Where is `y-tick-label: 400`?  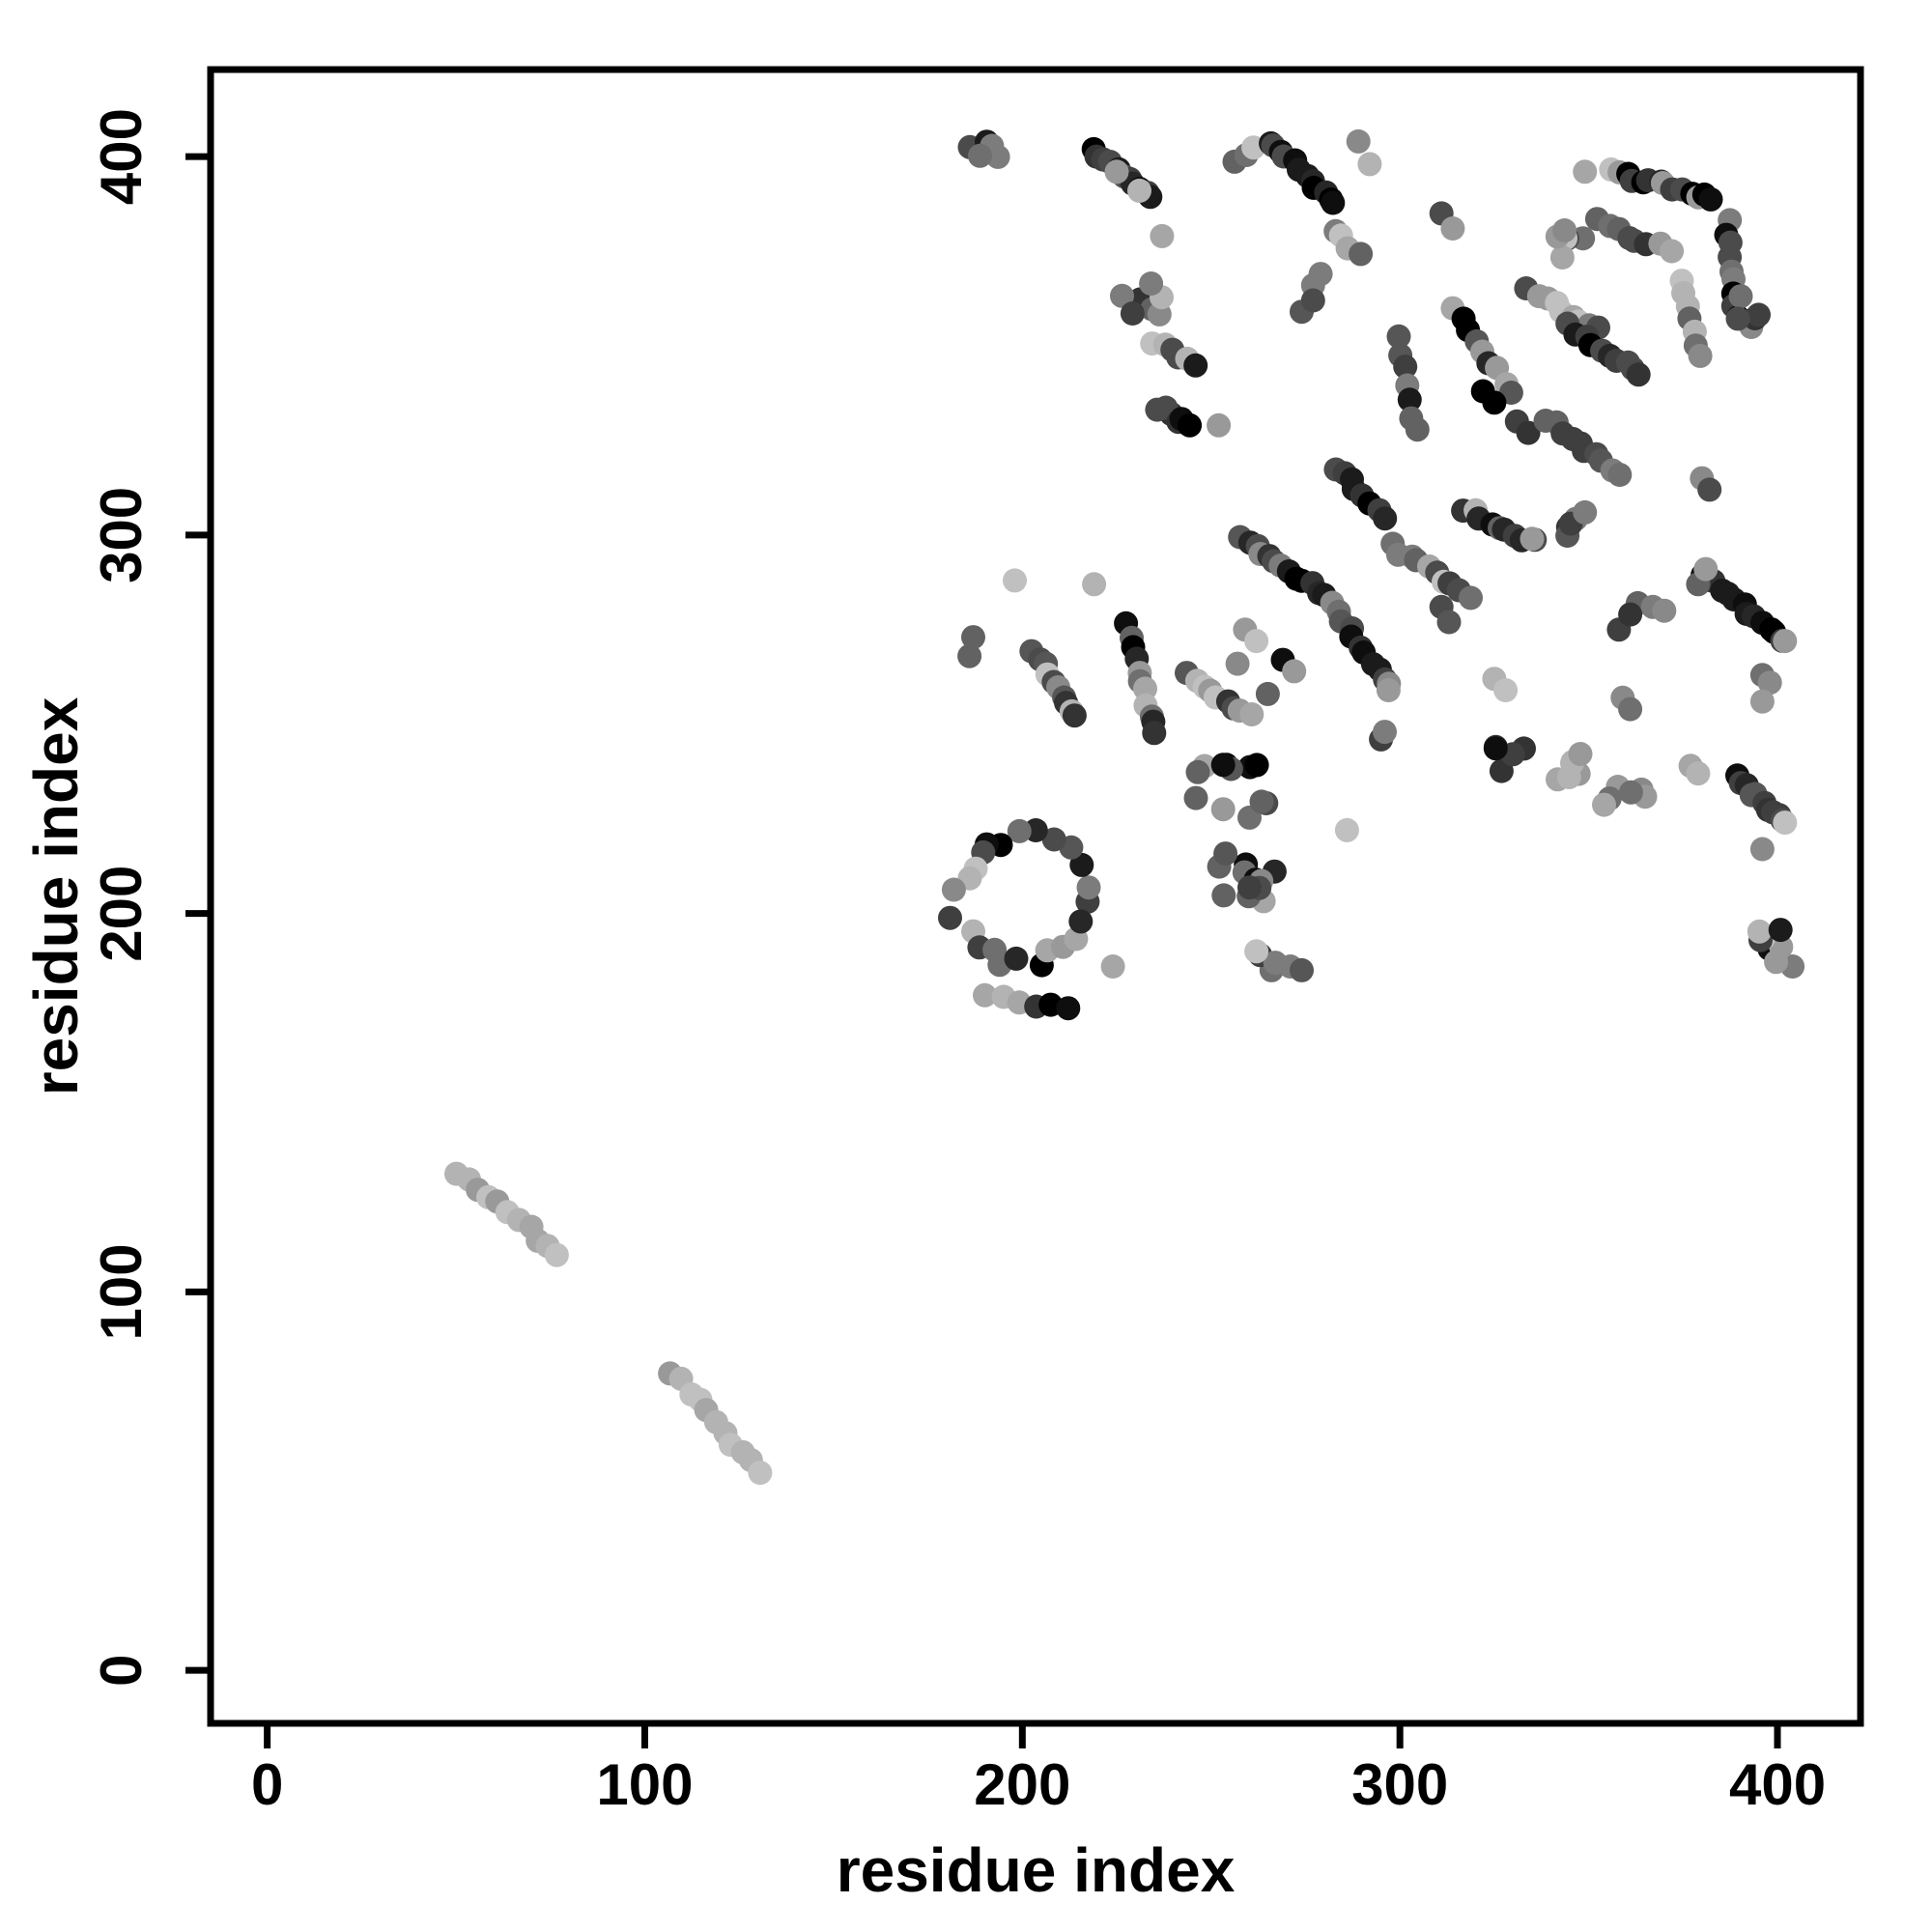 y-tick-label: 400 is located at coordinates (121, 156).